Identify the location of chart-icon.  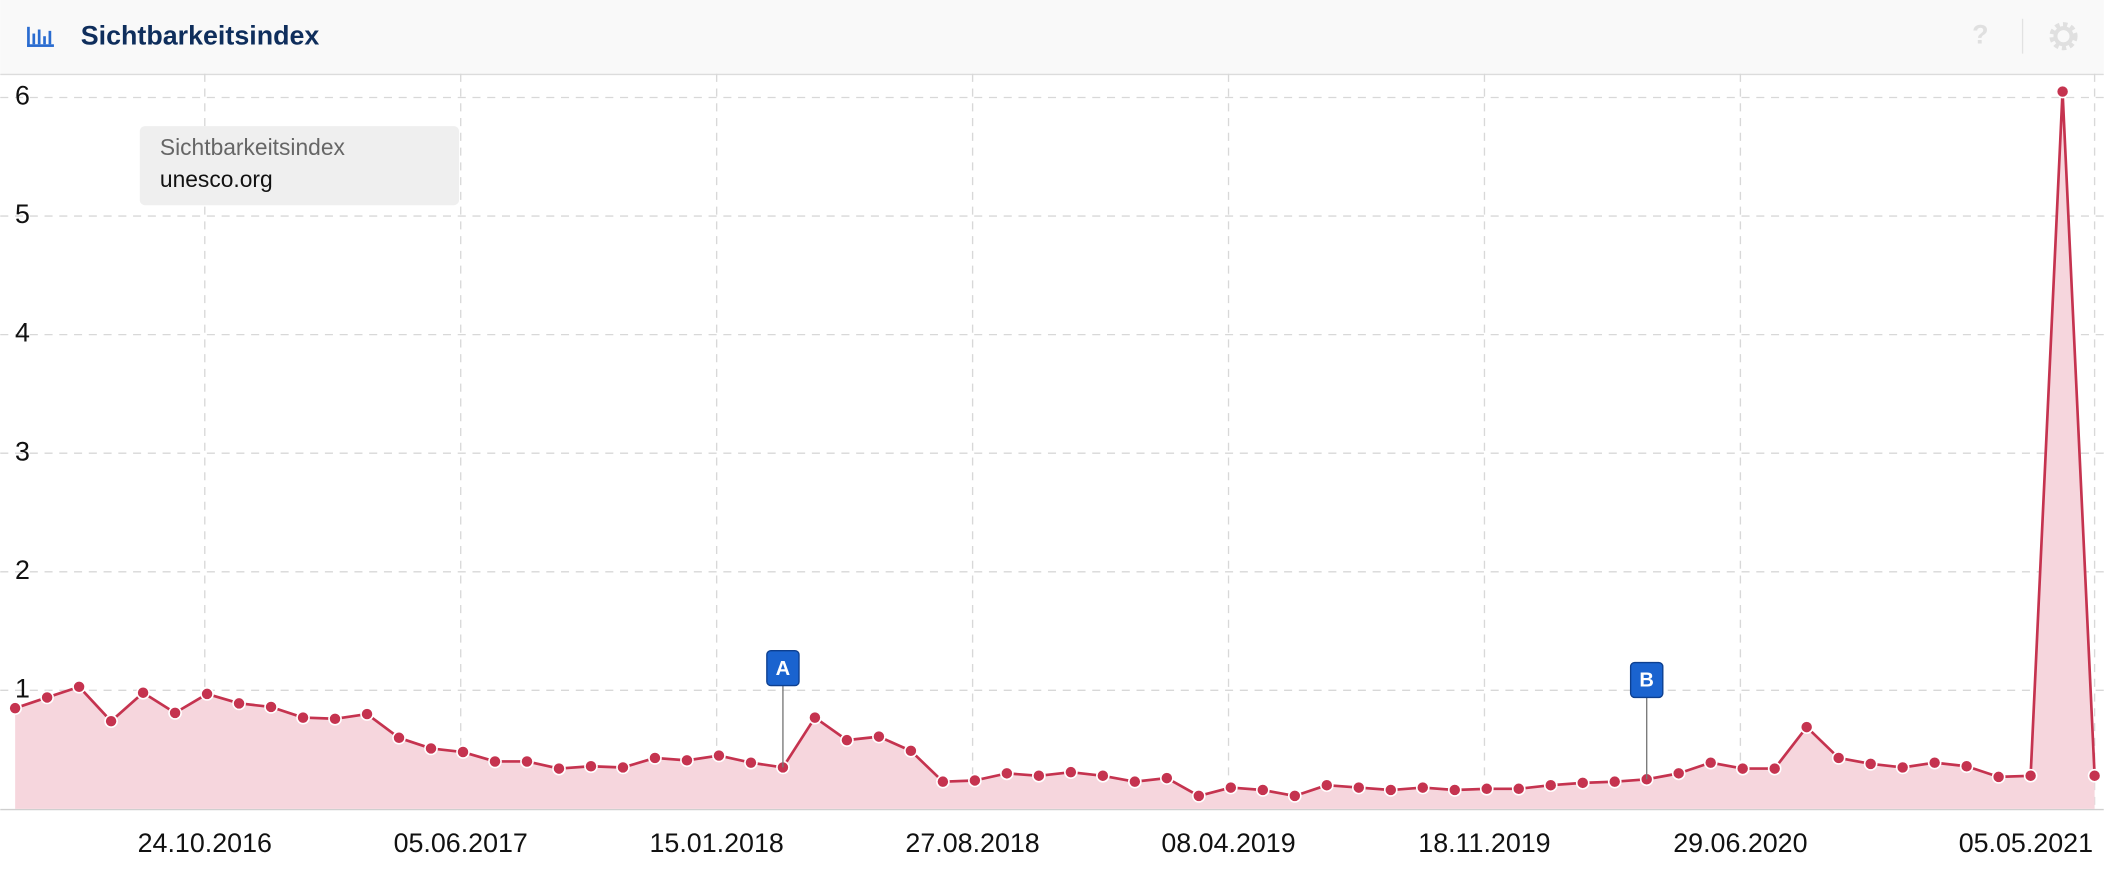
(40, 36).